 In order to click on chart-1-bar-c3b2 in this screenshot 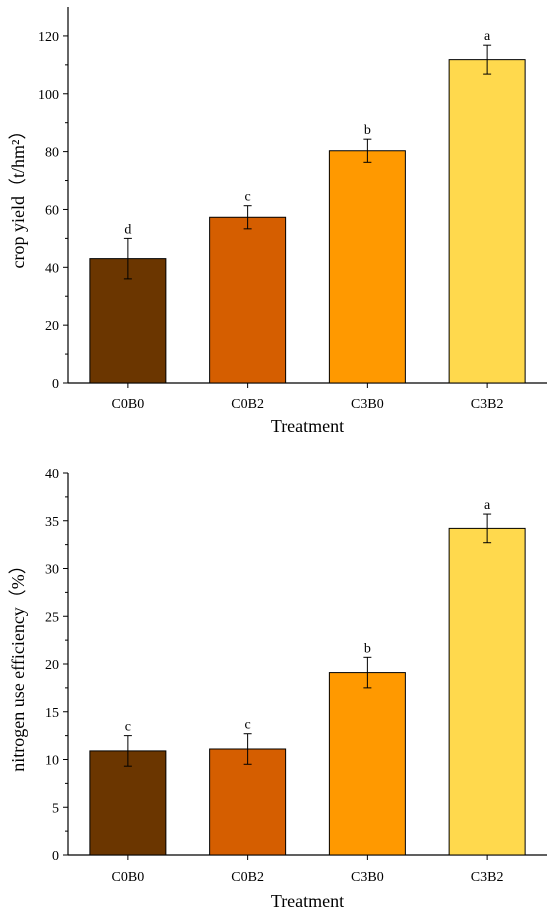, I will do `click(487, 221)`.